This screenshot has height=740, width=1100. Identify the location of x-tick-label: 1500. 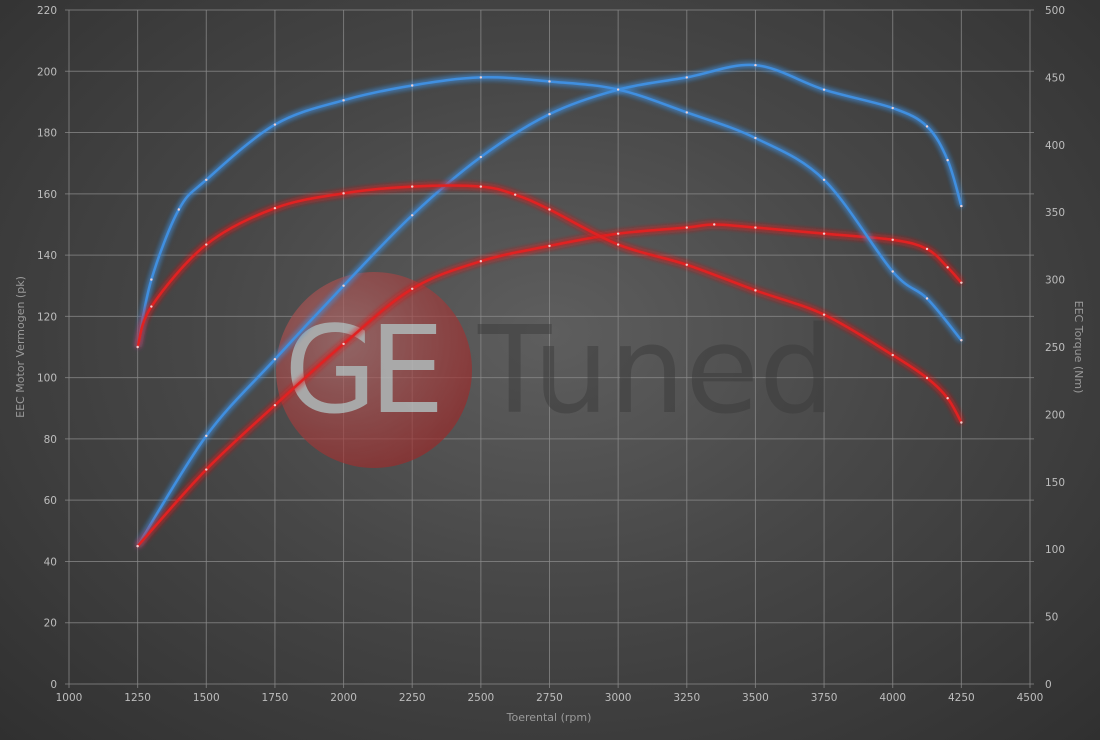
(206, 698).